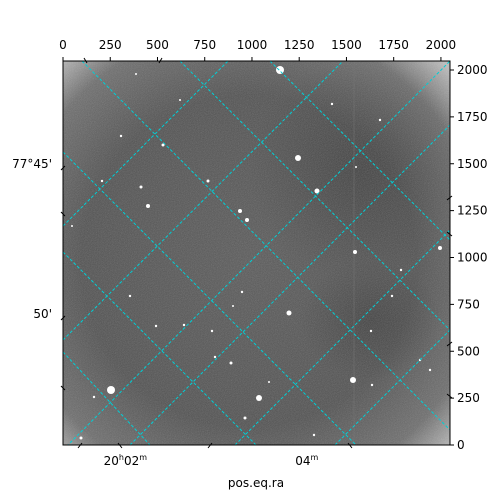 The image size is (500, 500). What do you see at coordinates (472, 70) in the screenshot?
I see `y-tick-label: 2000` at bounding box center [472, 70].